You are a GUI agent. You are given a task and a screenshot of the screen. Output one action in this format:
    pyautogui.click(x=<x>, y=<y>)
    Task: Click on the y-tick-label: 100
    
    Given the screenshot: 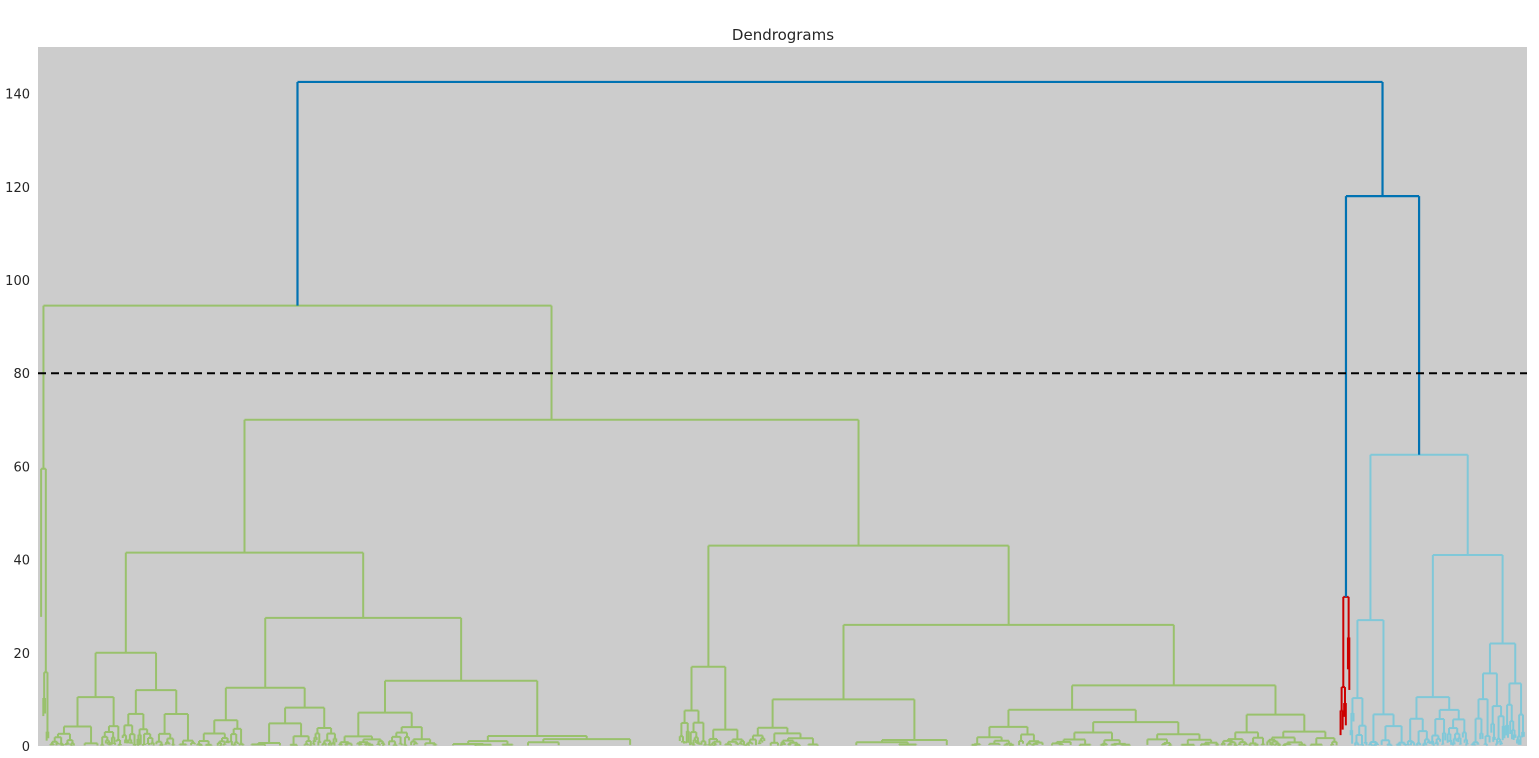 What is the action you would take?
    pyautogui.click(x=17, y=281)
    